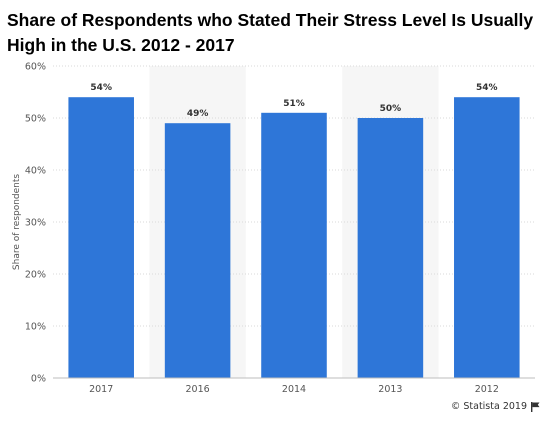 This screenshot has height=423, width=550. I want to click on data-label: 49%, so click(198, 114).